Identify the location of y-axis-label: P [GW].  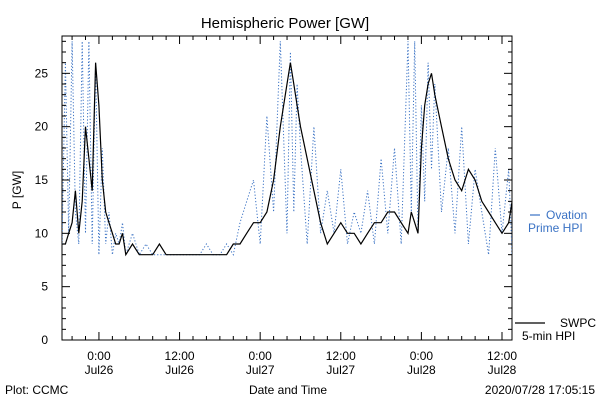
(17, 190).